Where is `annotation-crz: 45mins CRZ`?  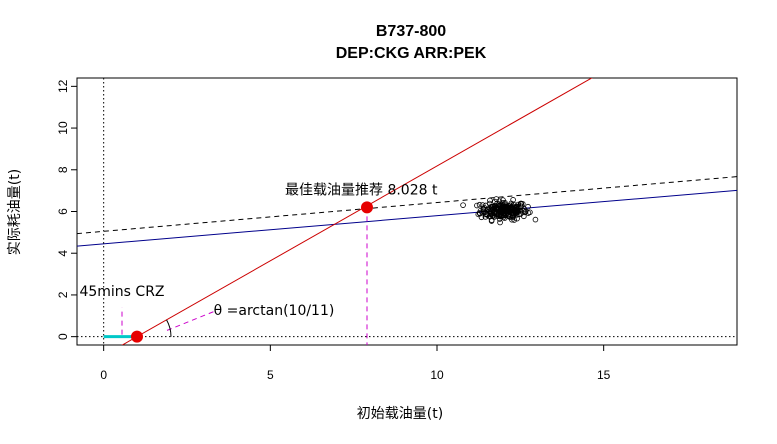
annotation-crz: 45mins CRZ is located at coordinates (121, 292).